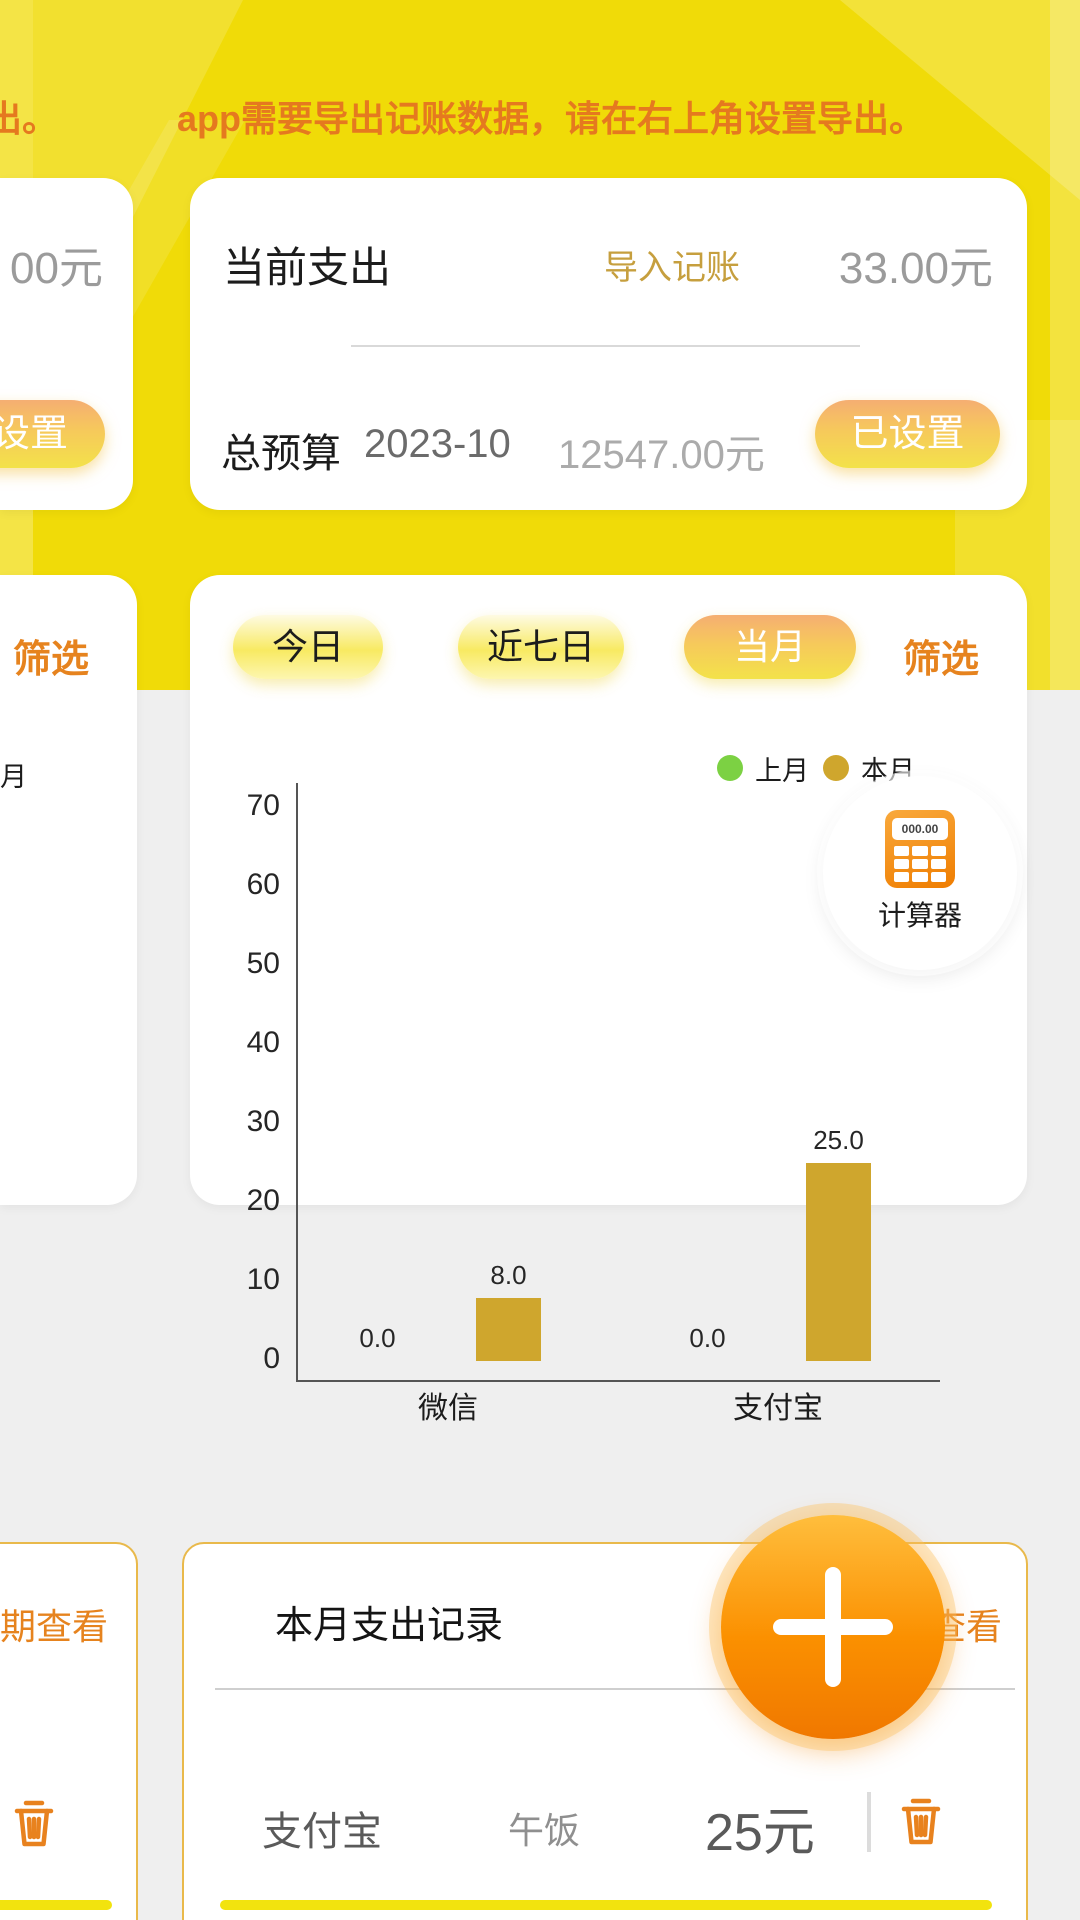 This screenshot has height=1920, width=1080. Describe the element at coordinates (263, 1042) in the screenshot. I see `y-axis-tick-label: 40` at that location.